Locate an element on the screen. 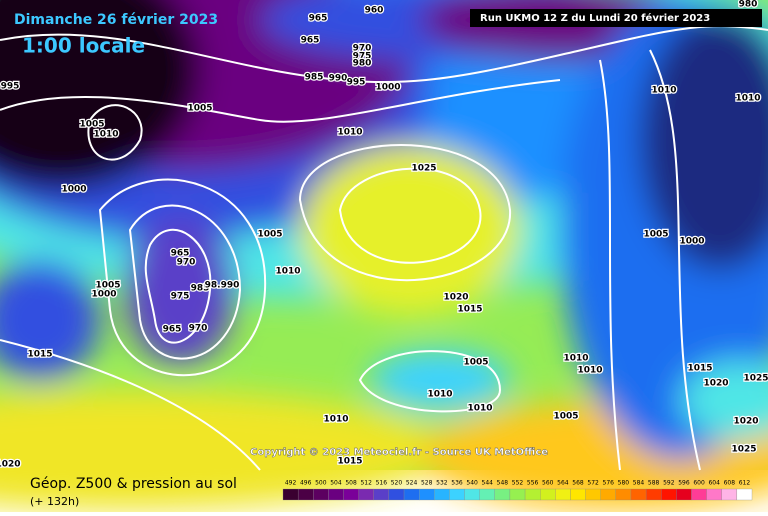 The image size is (768, 516). legend-label: 592 is located at coordinates (669, 483).